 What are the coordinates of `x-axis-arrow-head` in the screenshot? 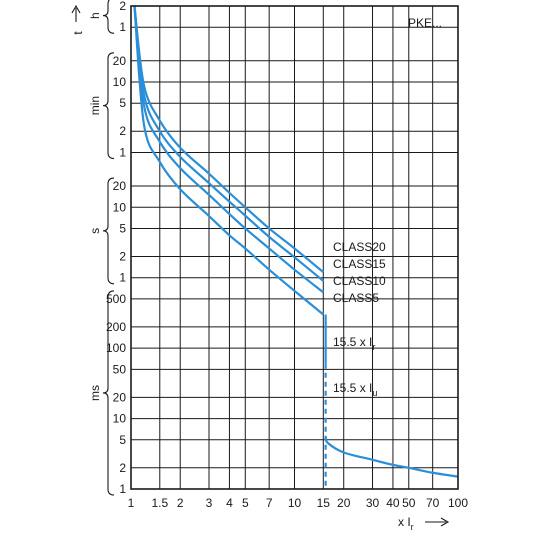 It's located at (445, 522).